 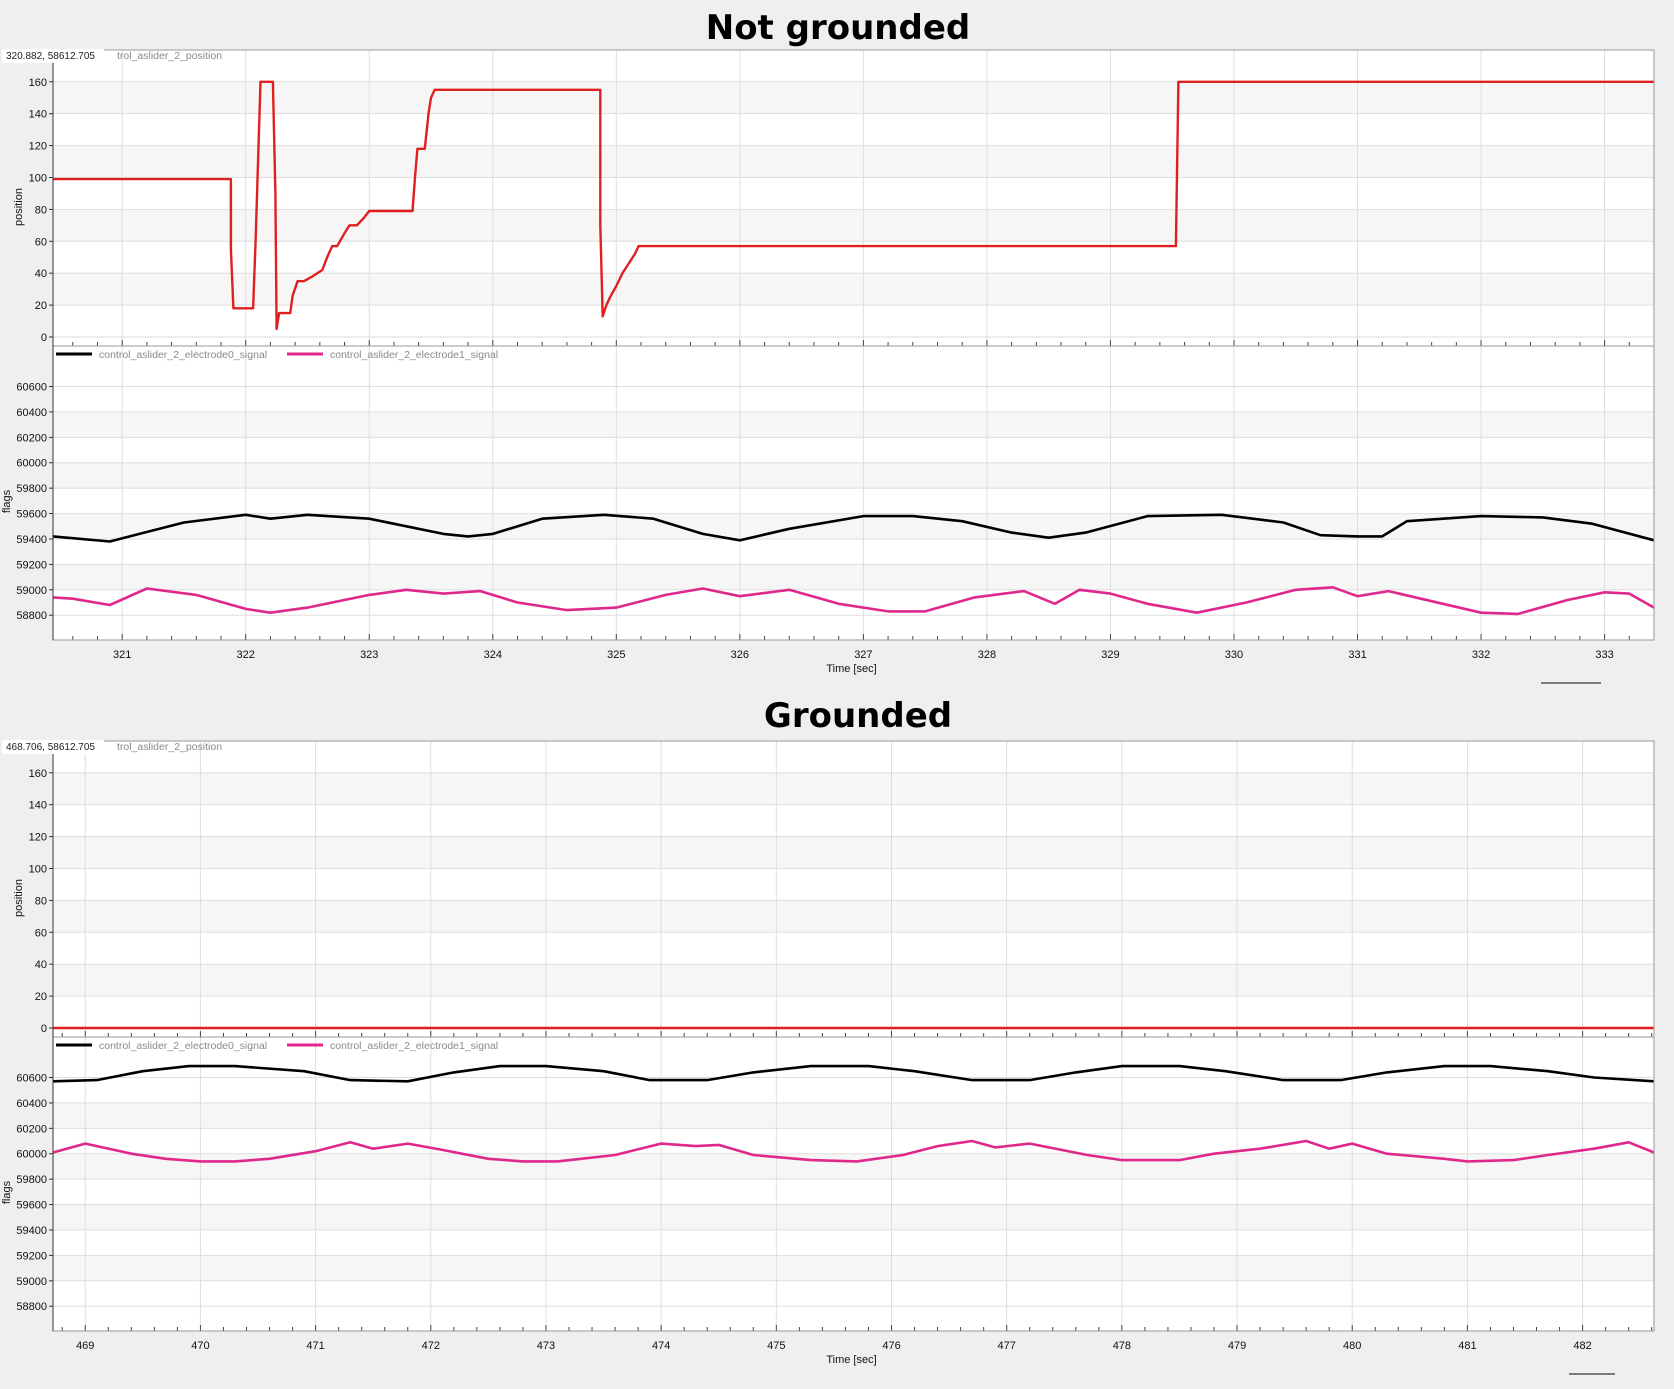 What do you see at coordinates (315, 1346) in the screenshot?
I see `x-tick-label: 471` at bounding box center [315, 1346].